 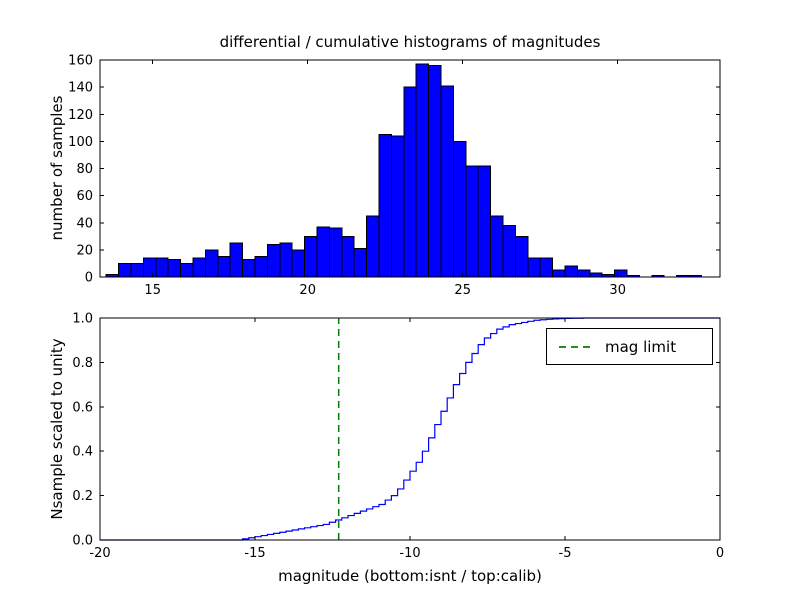 What do you see at coordinates (82, 496) in the screenshot?
I see `y-tick-label: 0.2` at bounding box center [82, 496].